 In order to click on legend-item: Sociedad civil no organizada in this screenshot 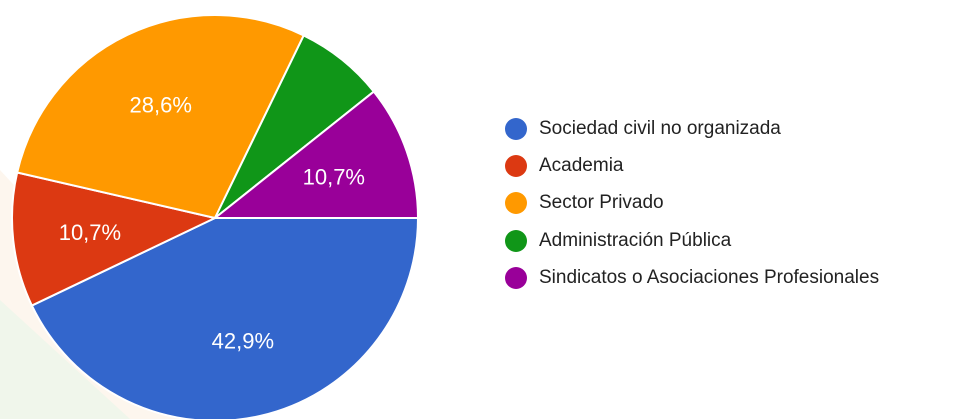, I will do `click(692, 128)`.